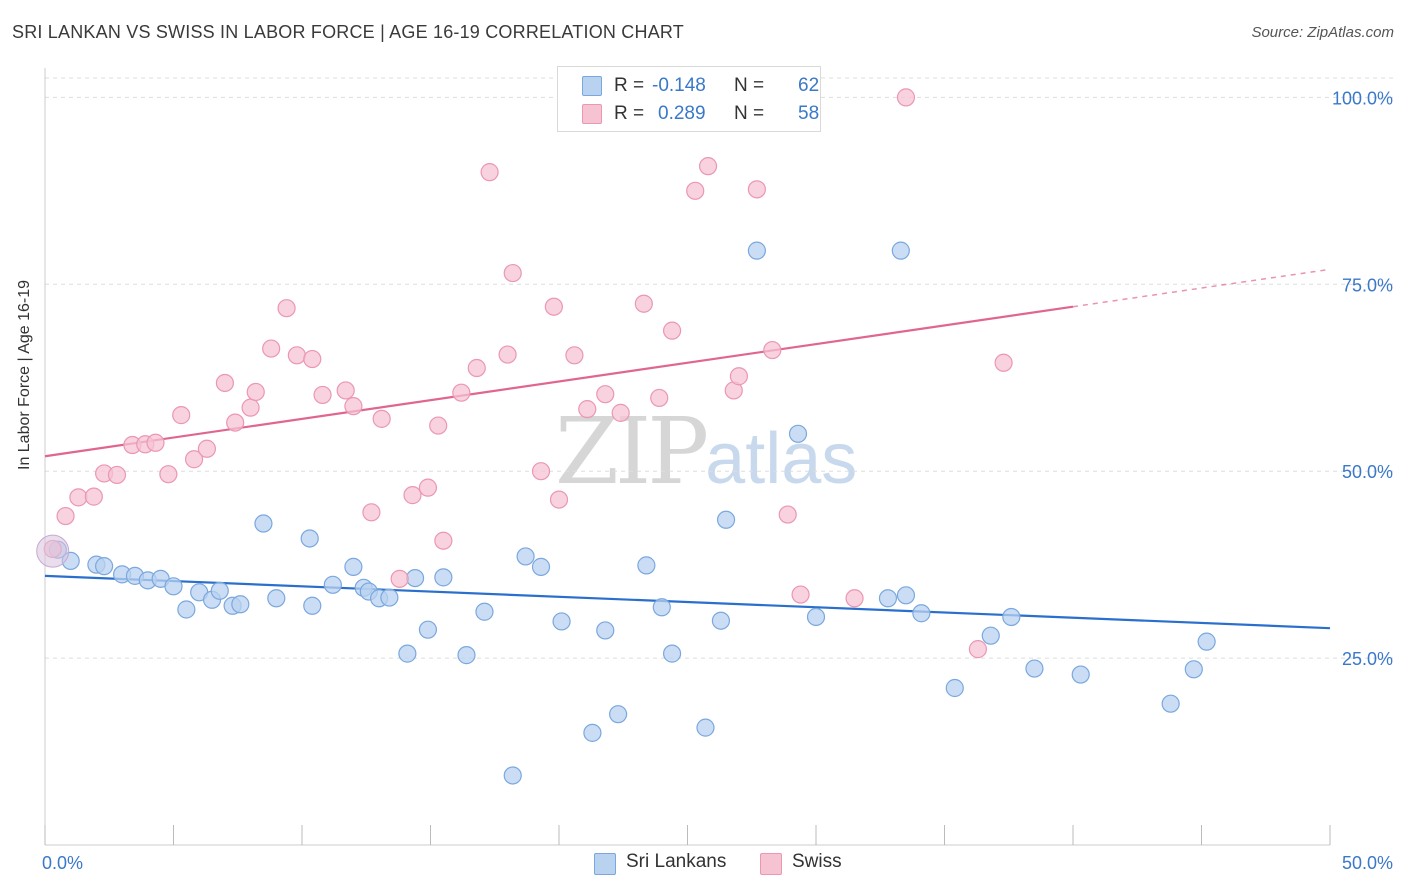 This screenshot has height=892, width=1406. Describe the element at coordinates (1201, 288) in the screenshot. I see `trend-line-extension` at that location.